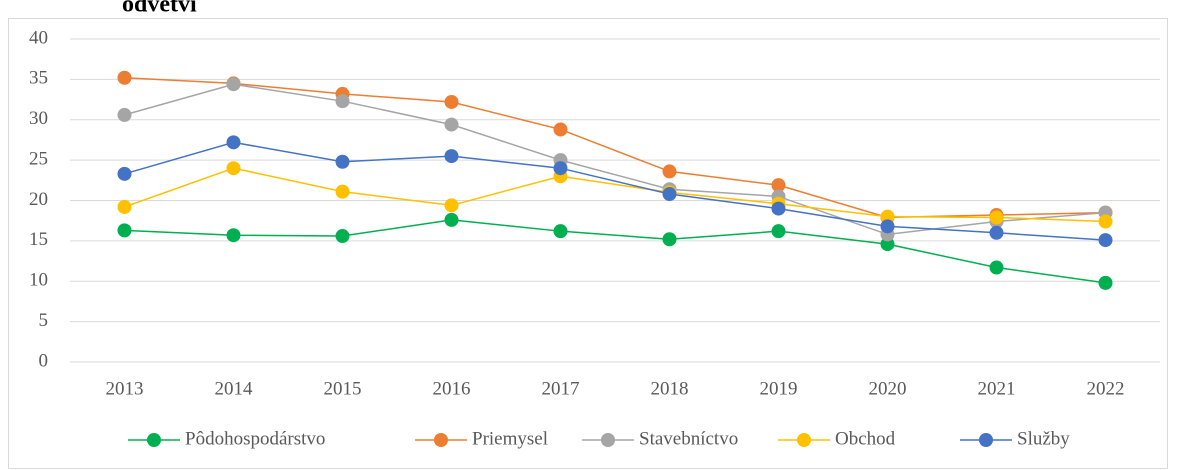 This screenshot has height=470, width=1200. What do you see at coordinates (159, 9) in the screenshot?
I see `chart-title: odvetví` at bounding box center [159, 9].